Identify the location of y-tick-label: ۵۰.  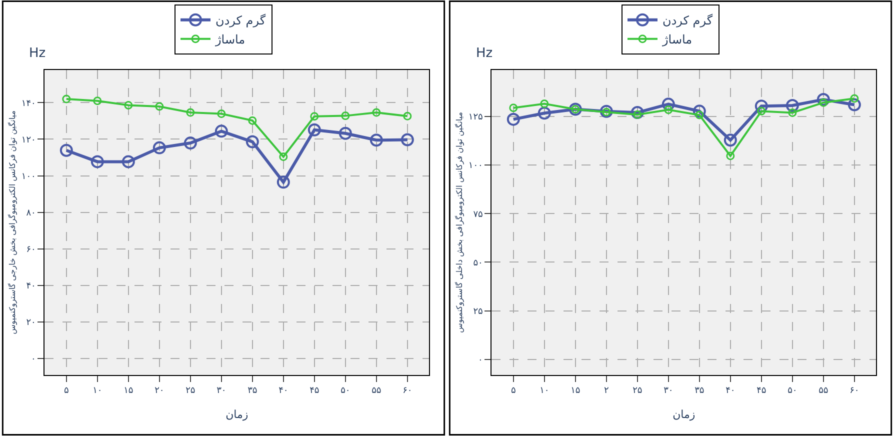
(478, 263).